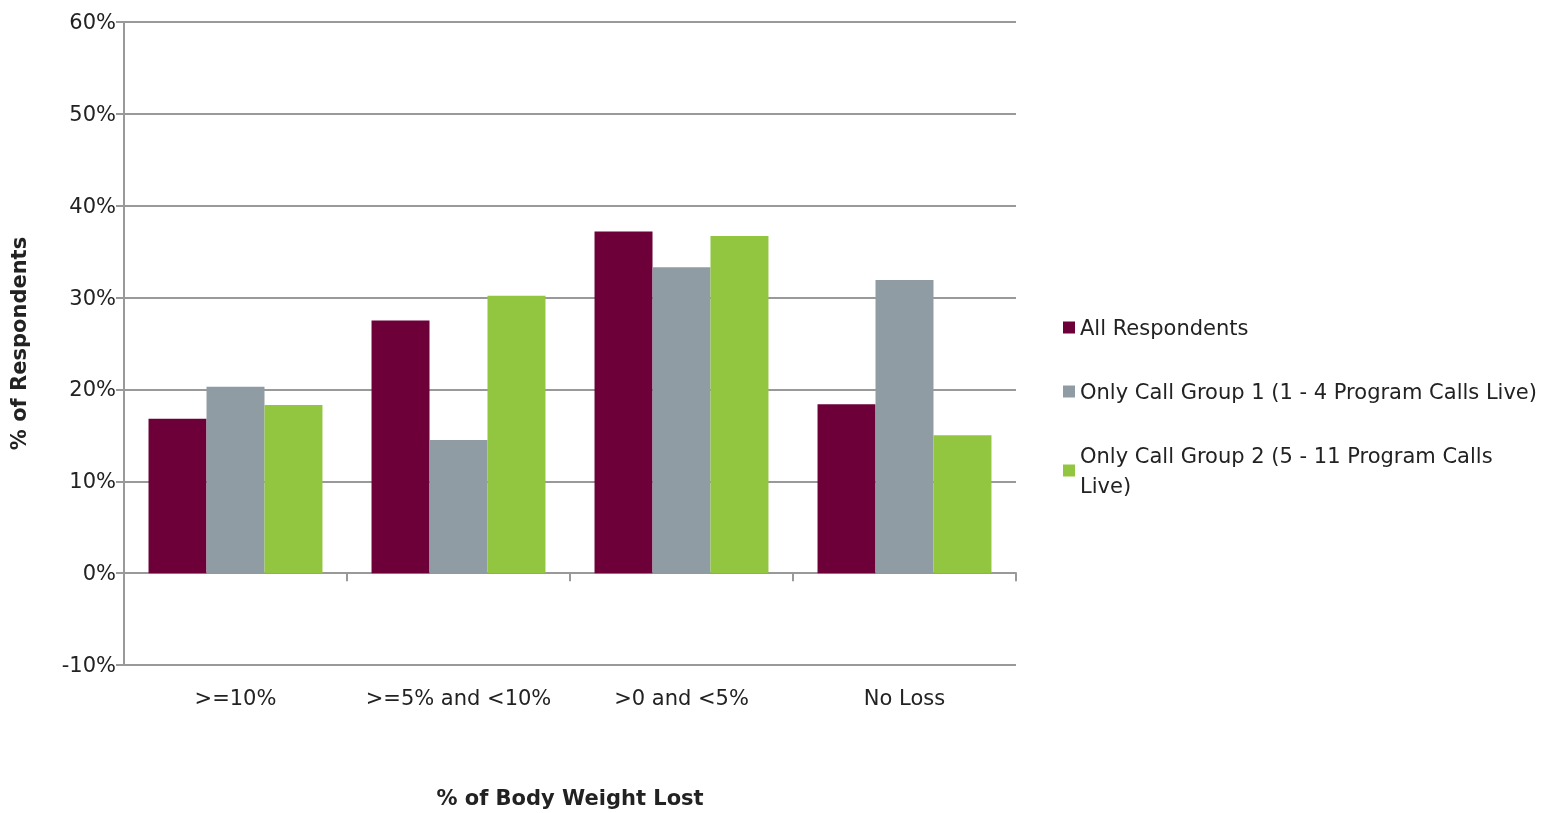 This screenshot has width=1550, height=813. What do you see at coordinates (904, 697) in the screenshot?
I see `x-tick-label: No Loss` at bounding box center [904, 697].